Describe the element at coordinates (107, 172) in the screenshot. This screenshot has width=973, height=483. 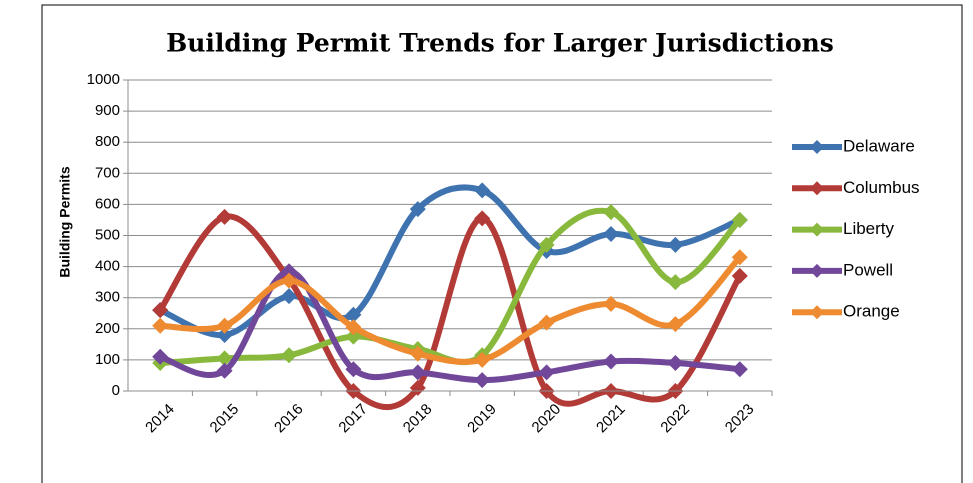
I see `y-tick-label: 700` at that location.